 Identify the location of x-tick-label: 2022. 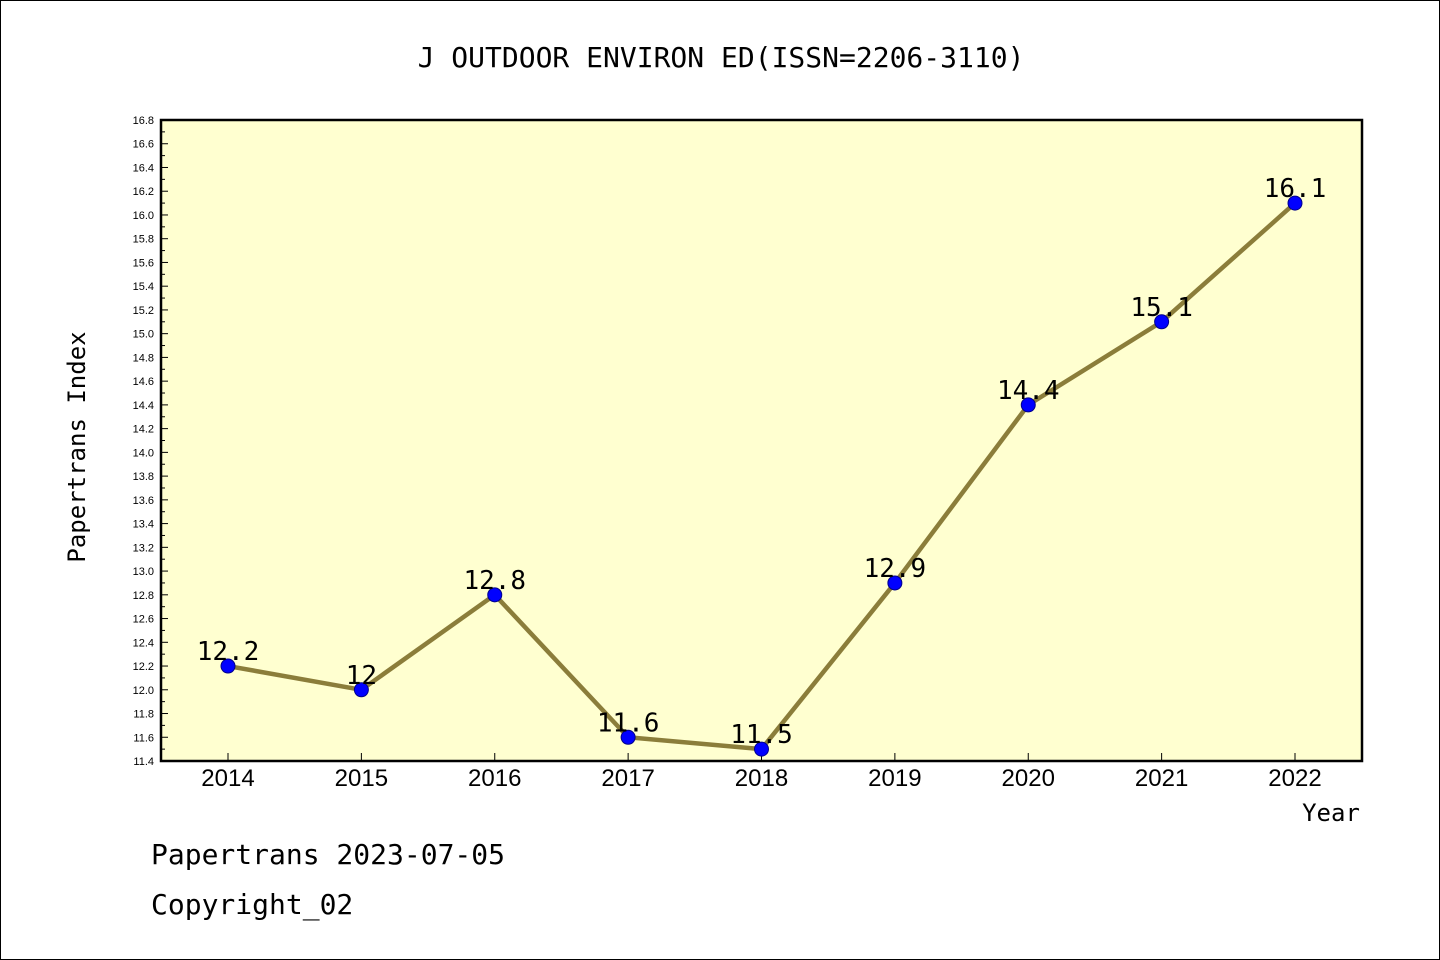
(1294, 778).